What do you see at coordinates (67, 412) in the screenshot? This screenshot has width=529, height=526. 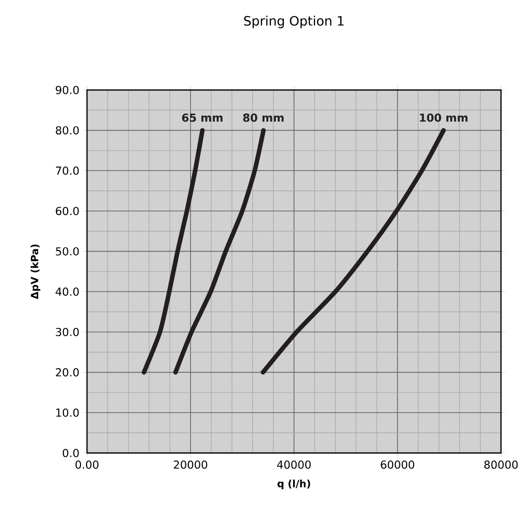 I see `y-tick-label: 10.0` at bounding box center [67, 412].